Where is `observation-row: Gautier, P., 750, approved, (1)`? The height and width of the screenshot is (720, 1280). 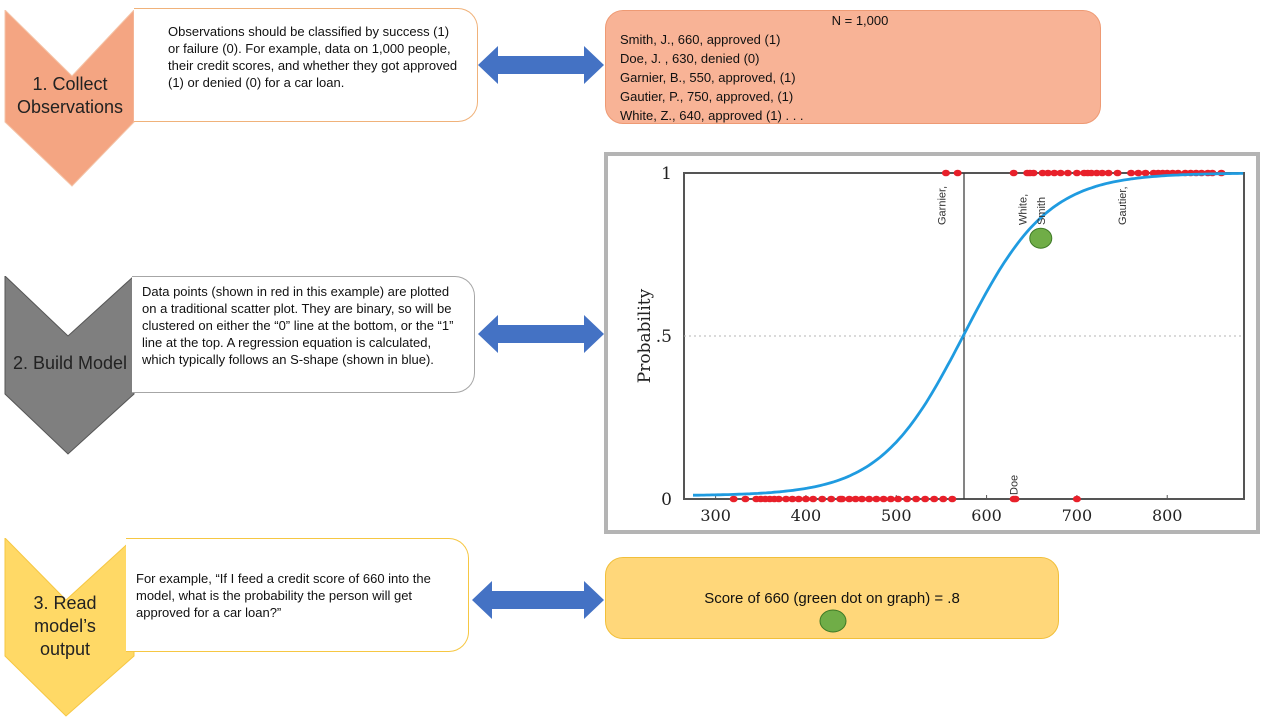 observation-row: Gautier, P., 750, approved, (1) is located at coordinates (707, 96).